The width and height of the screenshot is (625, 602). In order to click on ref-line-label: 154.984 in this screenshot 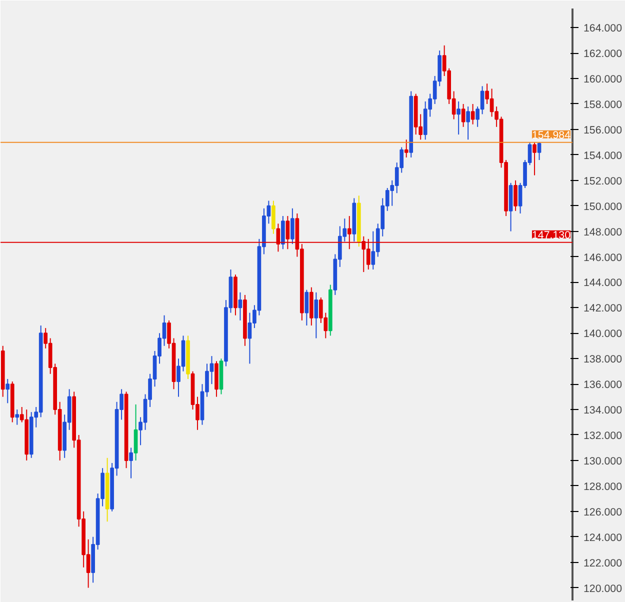, I will do `click(551, 135)`.